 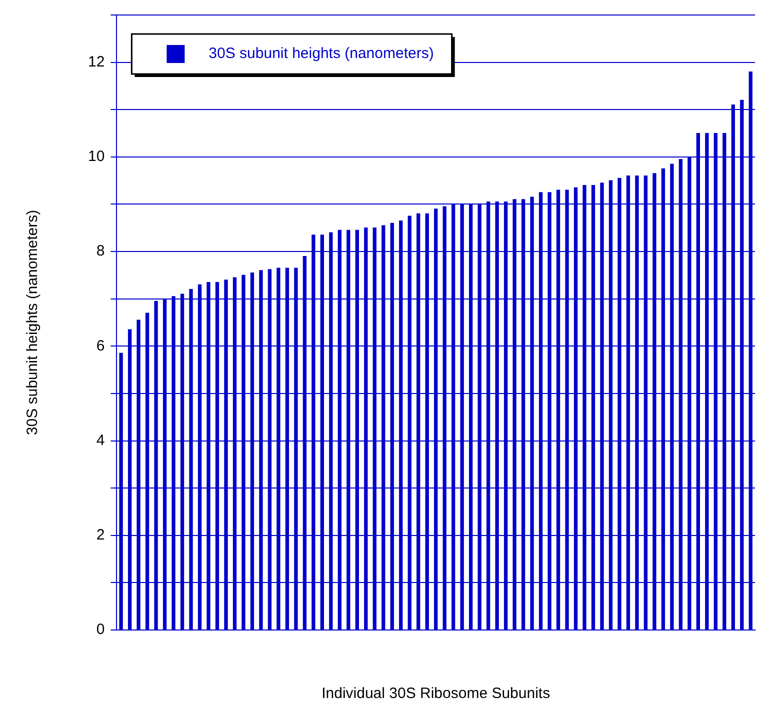 What do you see at coordinates (33, 323) in the screenshot?
I see `y-axis-title: 30S subunit heights (nanometers)` at bounding box center [33, 323].